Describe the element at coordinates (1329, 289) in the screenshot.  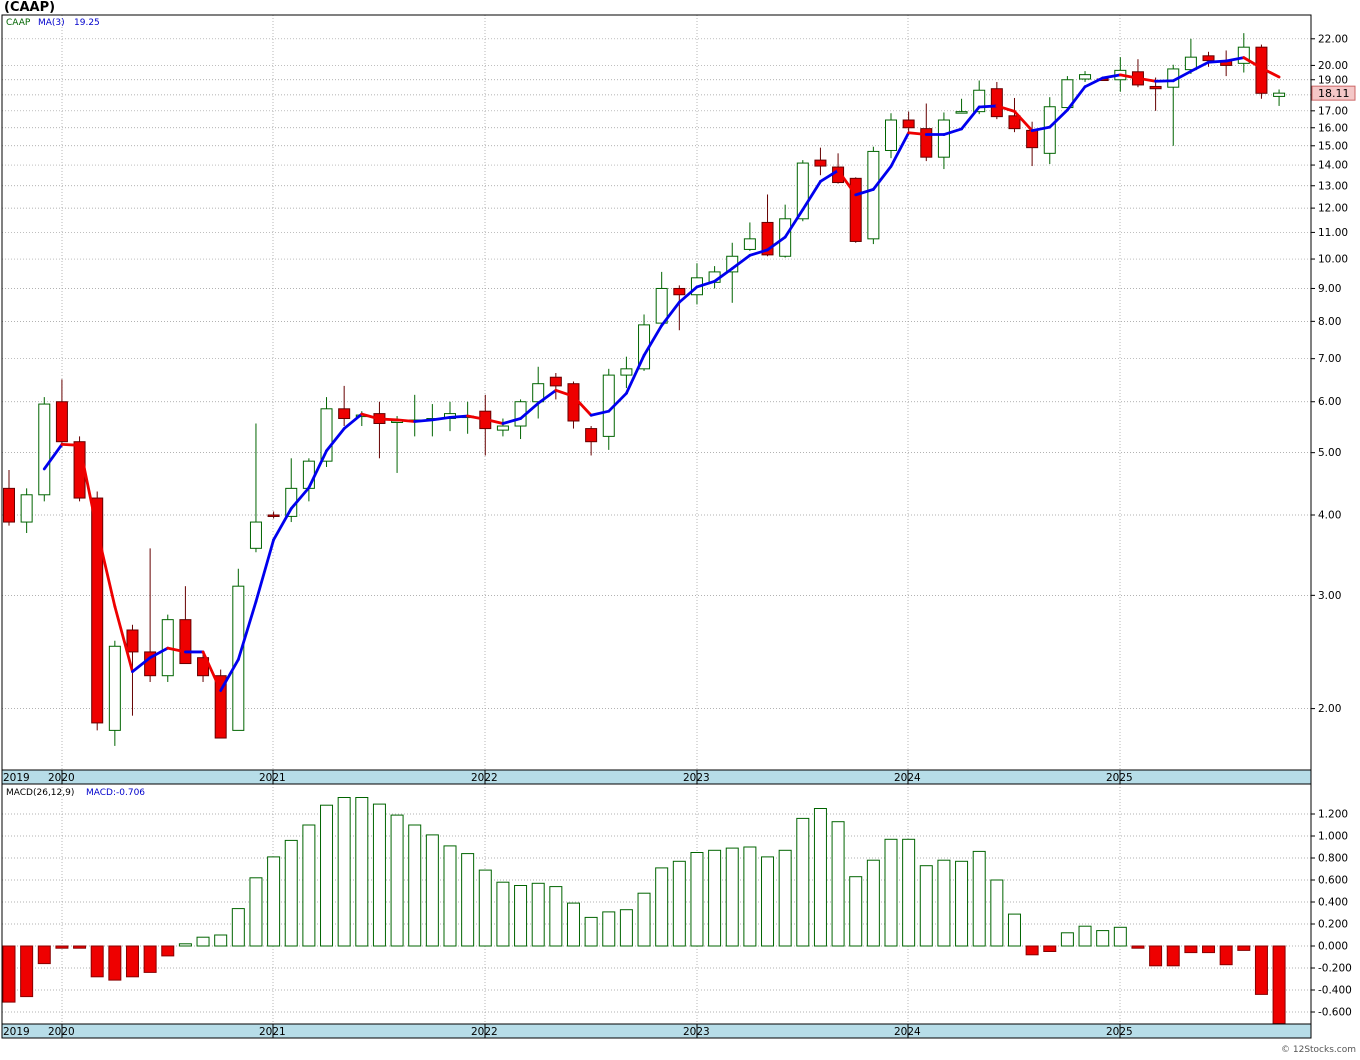
I see `price-tick-label: 9.00` at that location.